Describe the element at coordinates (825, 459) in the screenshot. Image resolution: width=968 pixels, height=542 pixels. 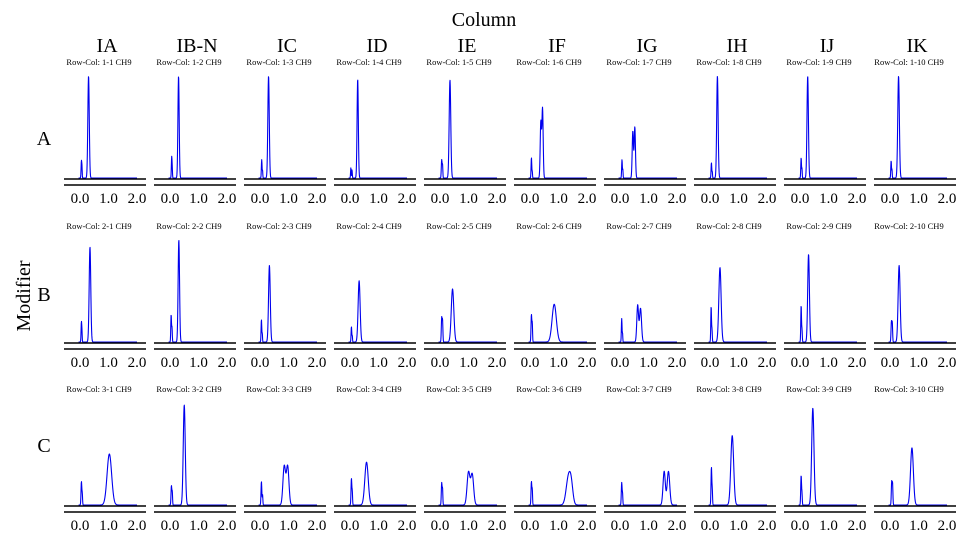
I see `chromatogram-panel: Row-Col: 3-9 CH9 0.0 1.0 2.0` at that location.